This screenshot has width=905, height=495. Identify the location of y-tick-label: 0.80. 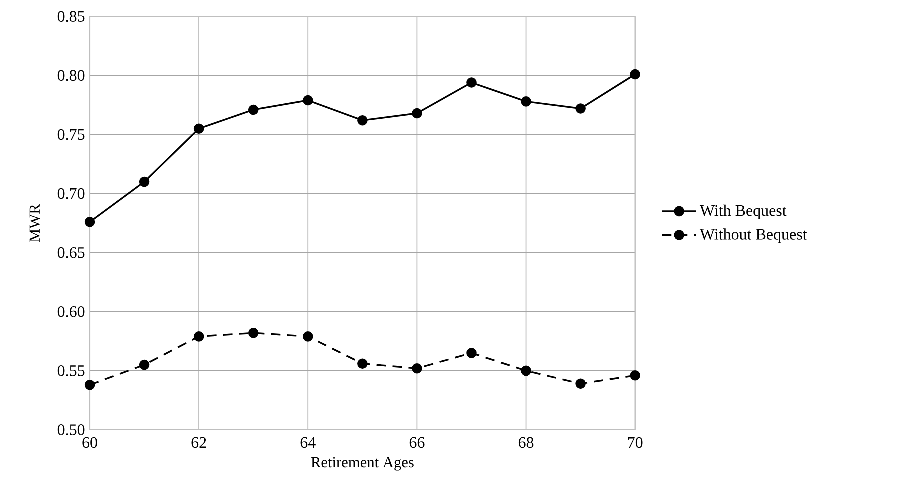
(71, 76).